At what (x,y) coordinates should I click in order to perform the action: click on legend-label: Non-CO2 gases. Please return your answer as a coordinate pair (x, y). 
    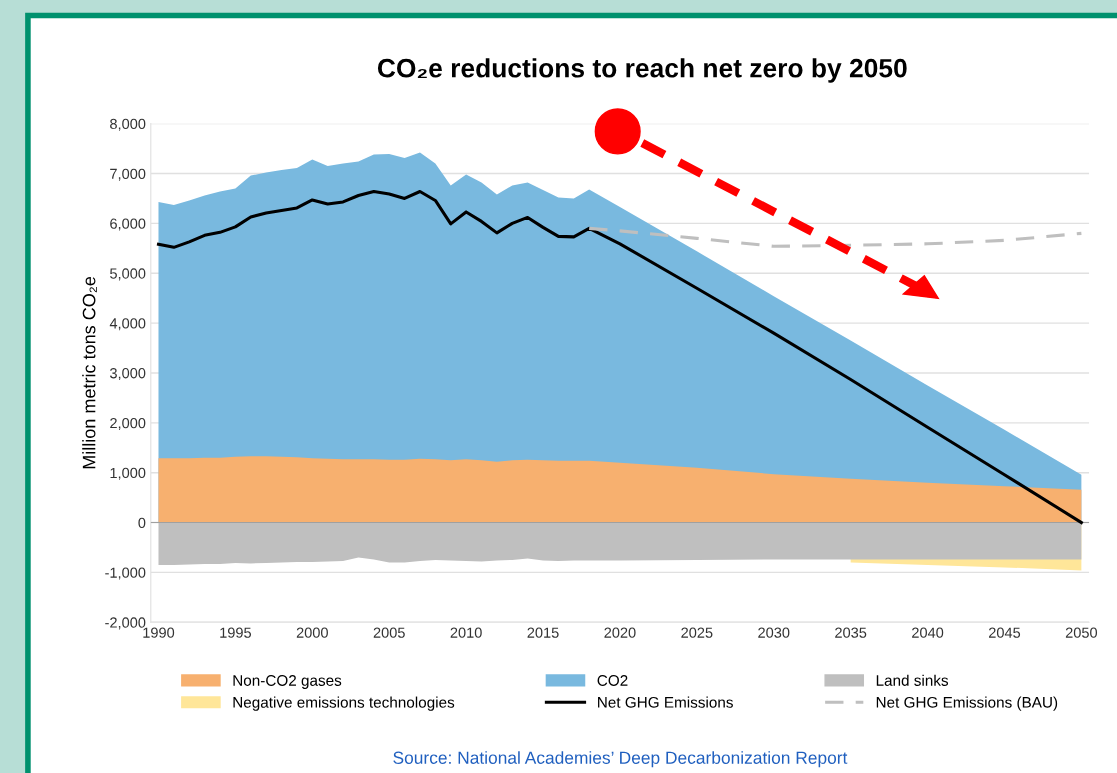
    Looking at the image, I should click on (287, 682).